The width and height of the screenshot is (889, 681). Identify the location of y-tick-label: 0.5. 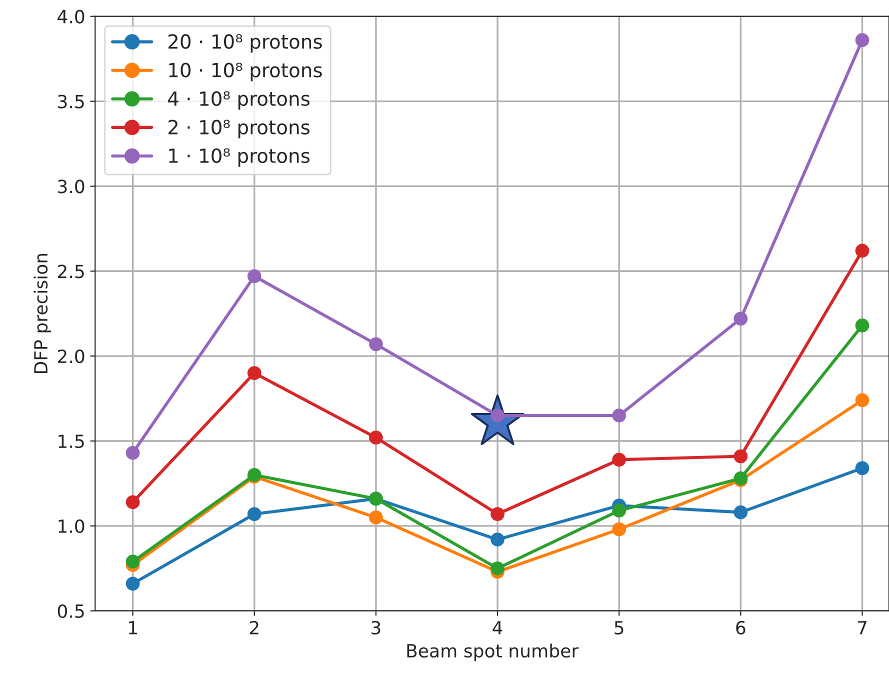
(71, 611).